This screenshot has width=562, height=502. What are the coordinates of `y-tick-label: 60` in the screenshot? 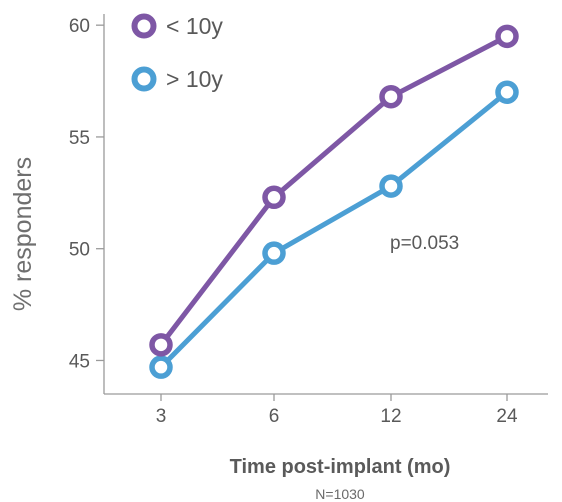 It's located at (79, 26).